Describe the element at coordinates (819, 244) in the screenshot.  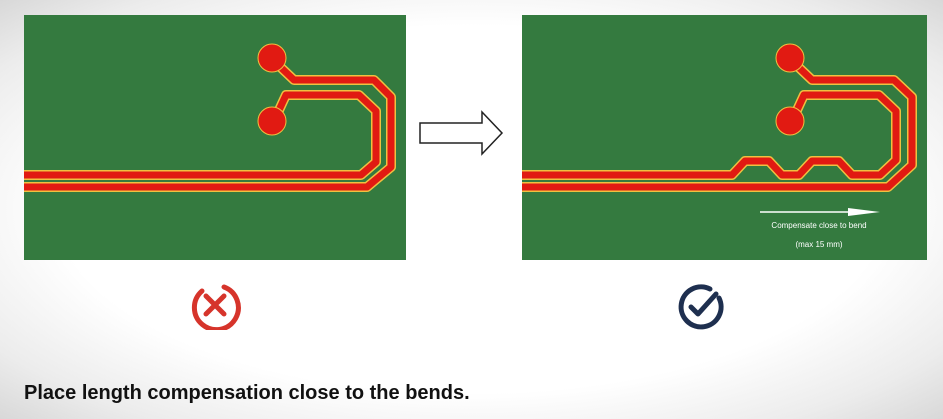
I see `compensation-limit-note: (max 15 mm)` at that location.